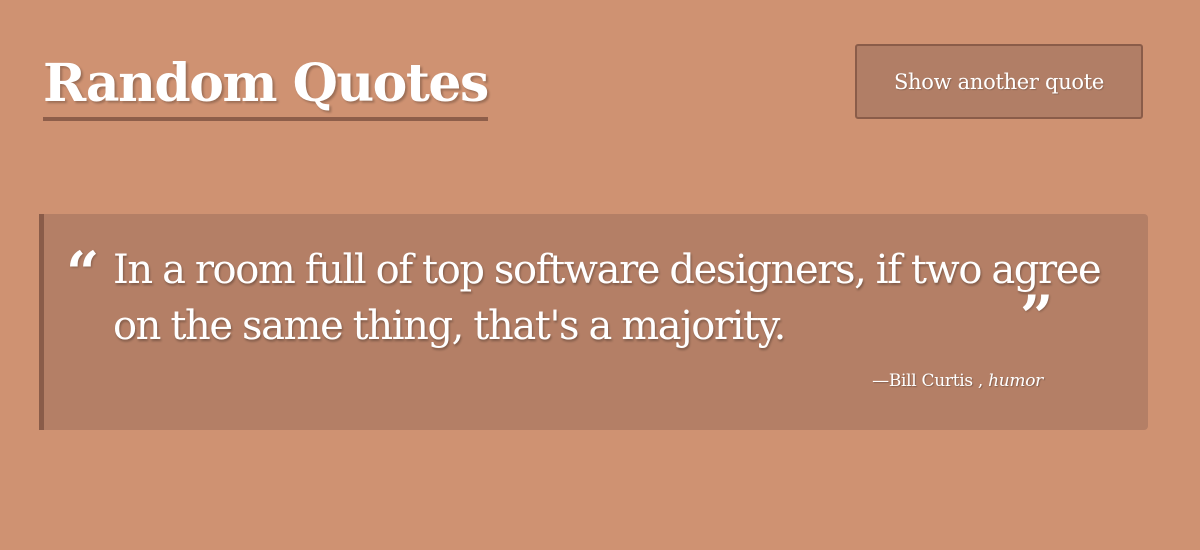 The height and width of the screenshot is (550, 1200). What do you see at coordinates (880, 381) in the screenshot?
I see `attribution-dash: —` at bounding box center [880, 381].